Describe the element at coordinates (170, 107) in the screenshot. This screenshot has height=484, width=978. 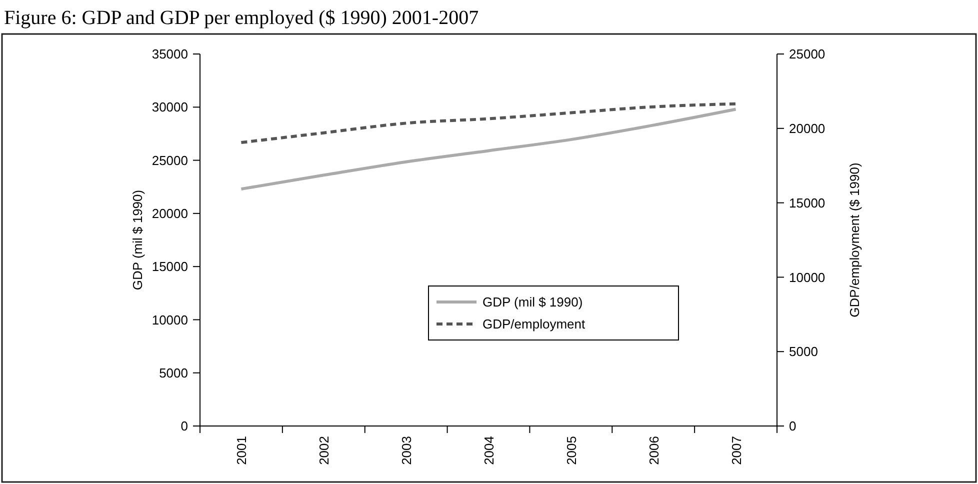
I see `y-tick-label: 30000` at that location.